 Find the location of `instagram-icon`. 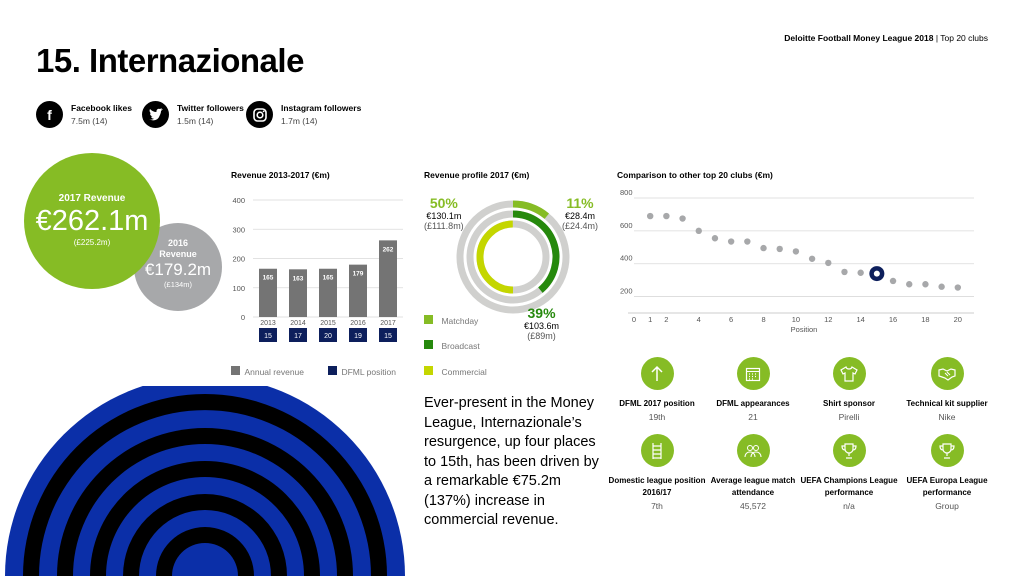

instagram-icon is located at coordinates (259, 114).